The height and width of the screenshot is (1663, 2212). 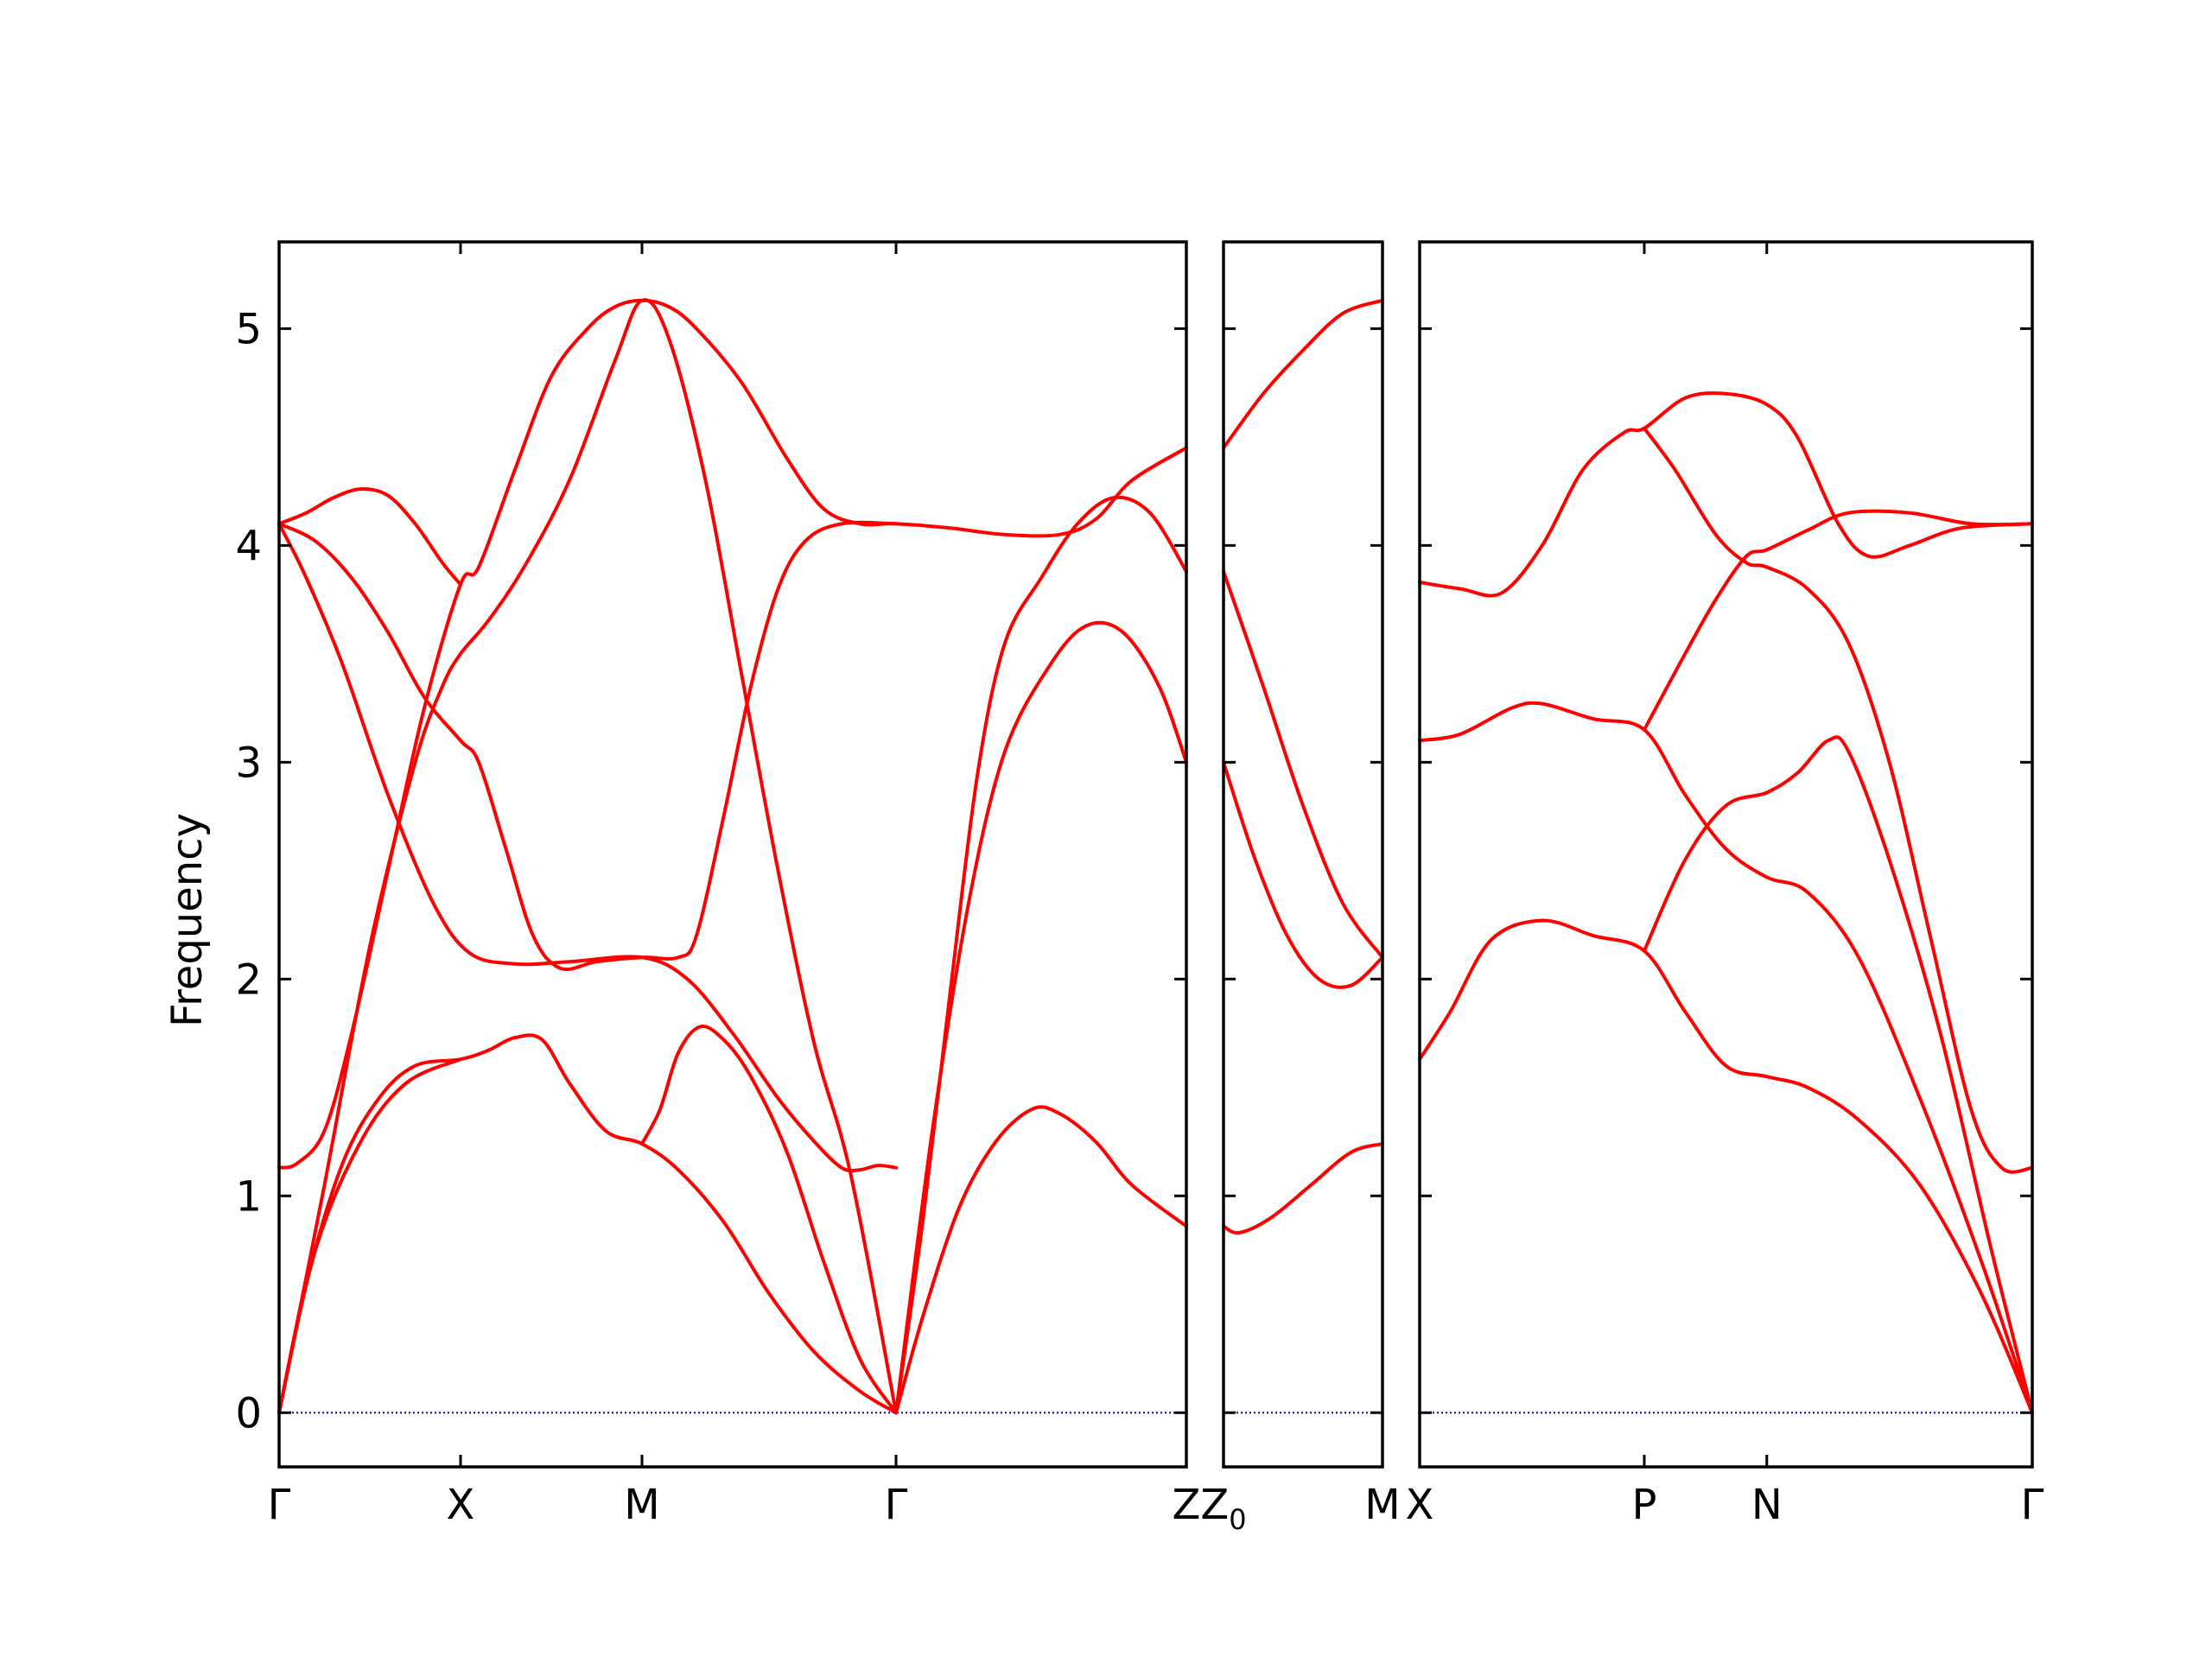 I want to click on y-tick-label: 2, so click(x=248, y=979).